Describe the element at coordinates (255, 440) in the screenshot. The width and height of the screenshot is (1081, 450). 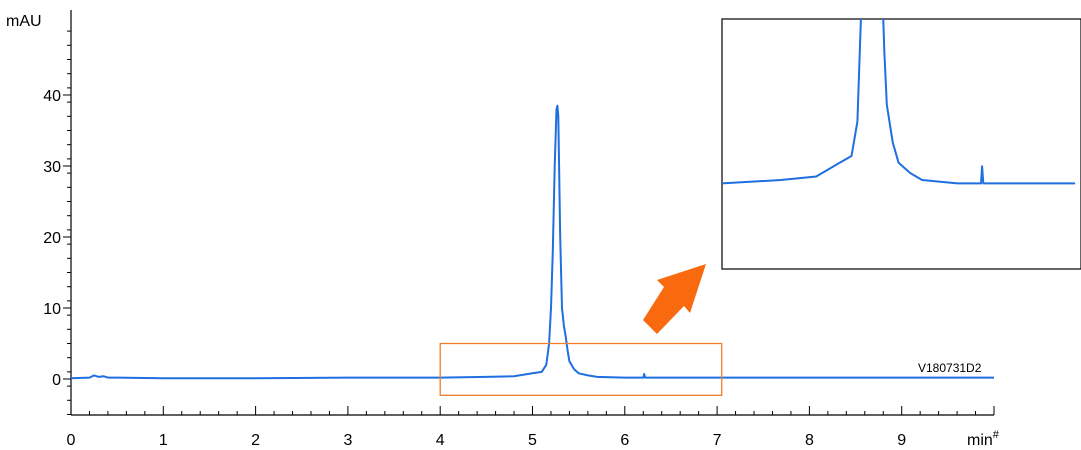
I see `x-tick-label: 2` at that location.